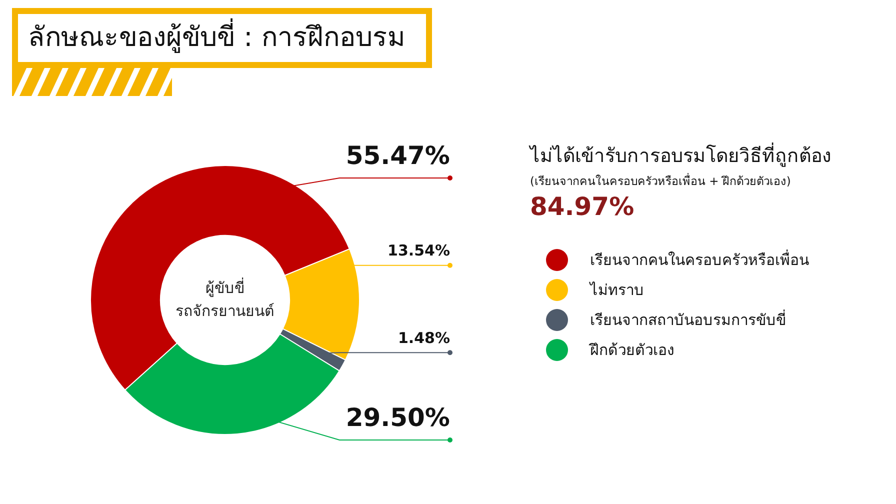 This screenshot has width=896, height=504. I want to click on data-label: 29.50%, so click(398, 417).